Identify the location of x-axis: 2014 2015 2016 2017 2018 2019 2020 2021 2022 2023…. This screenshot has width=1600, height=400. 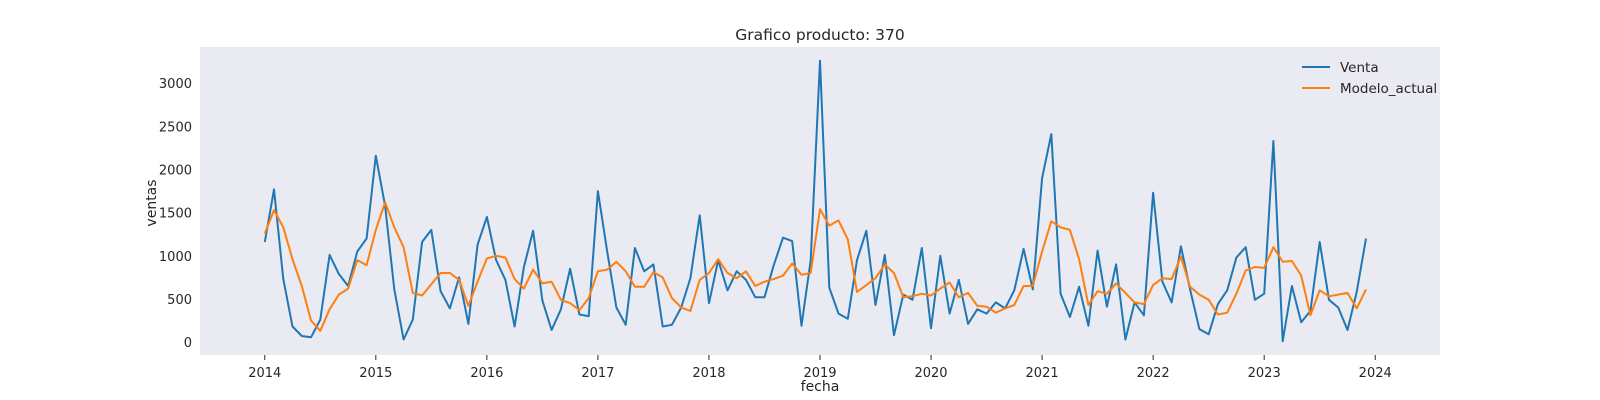
(820, 368).